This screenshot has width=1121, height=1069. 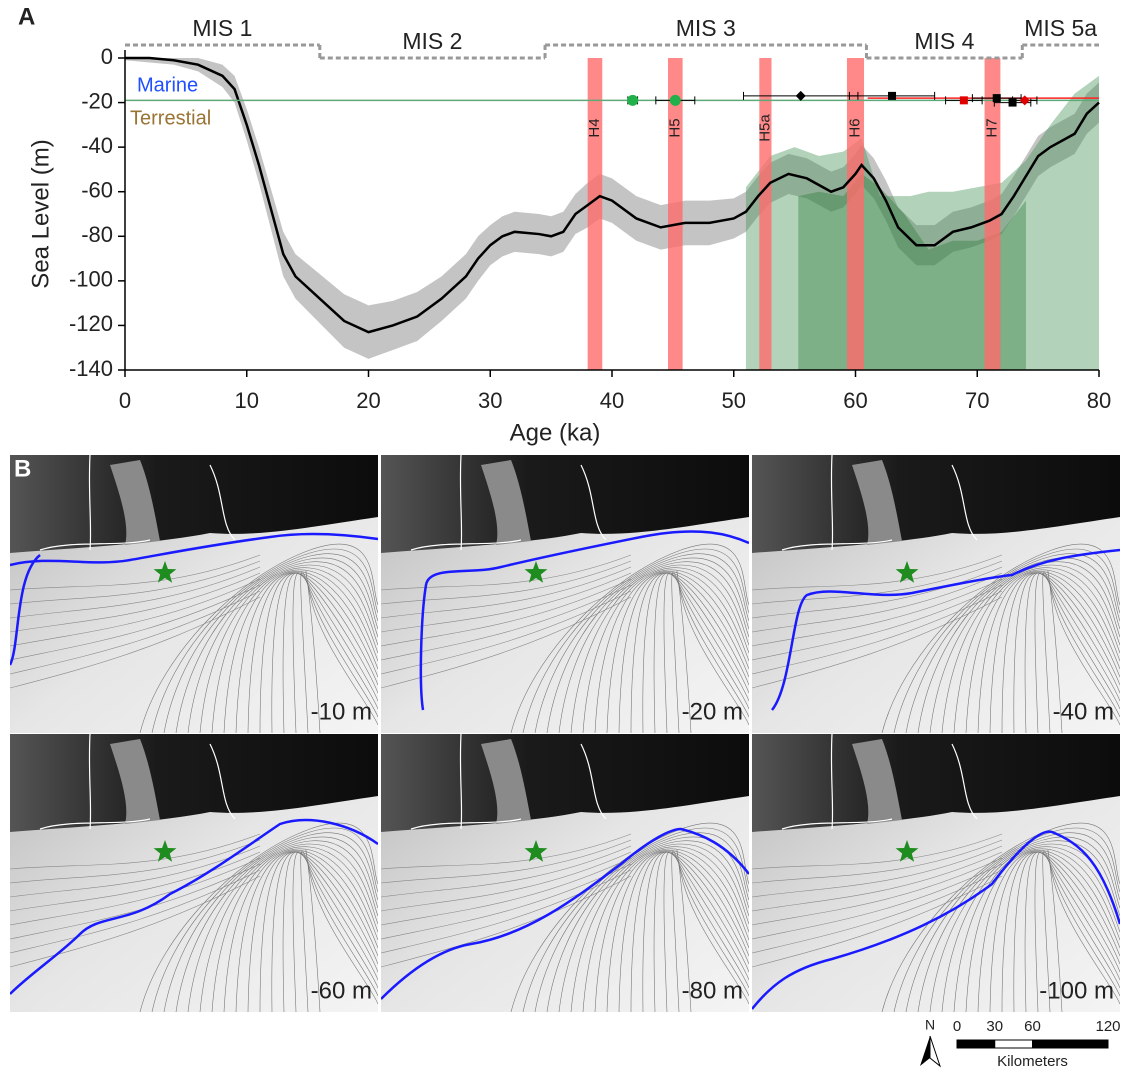 What do you see at coordinates (957, 1026) in the screenshot?
I see `scale-tick-label: 0` at bounding box center [957, 1026].